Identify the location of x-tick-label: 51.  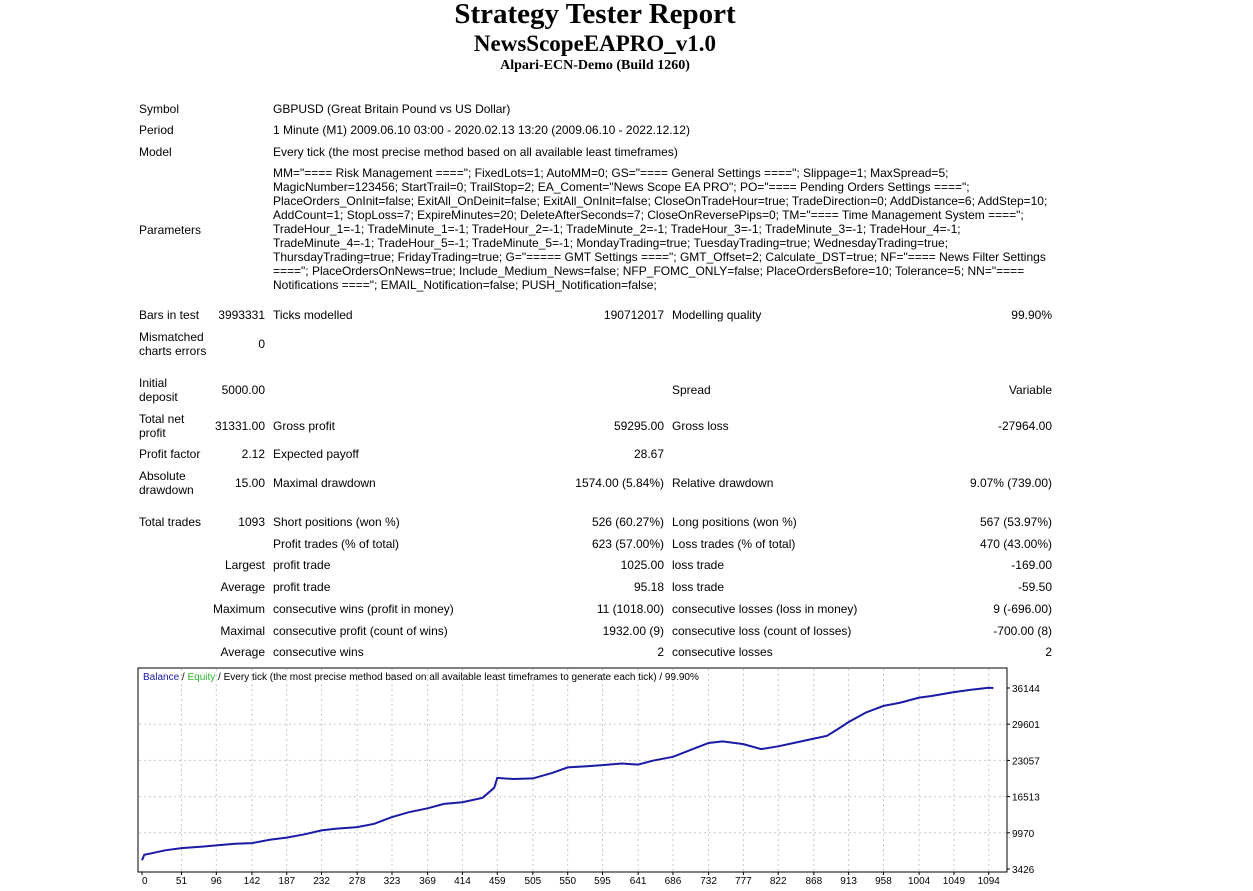
(182, 881).